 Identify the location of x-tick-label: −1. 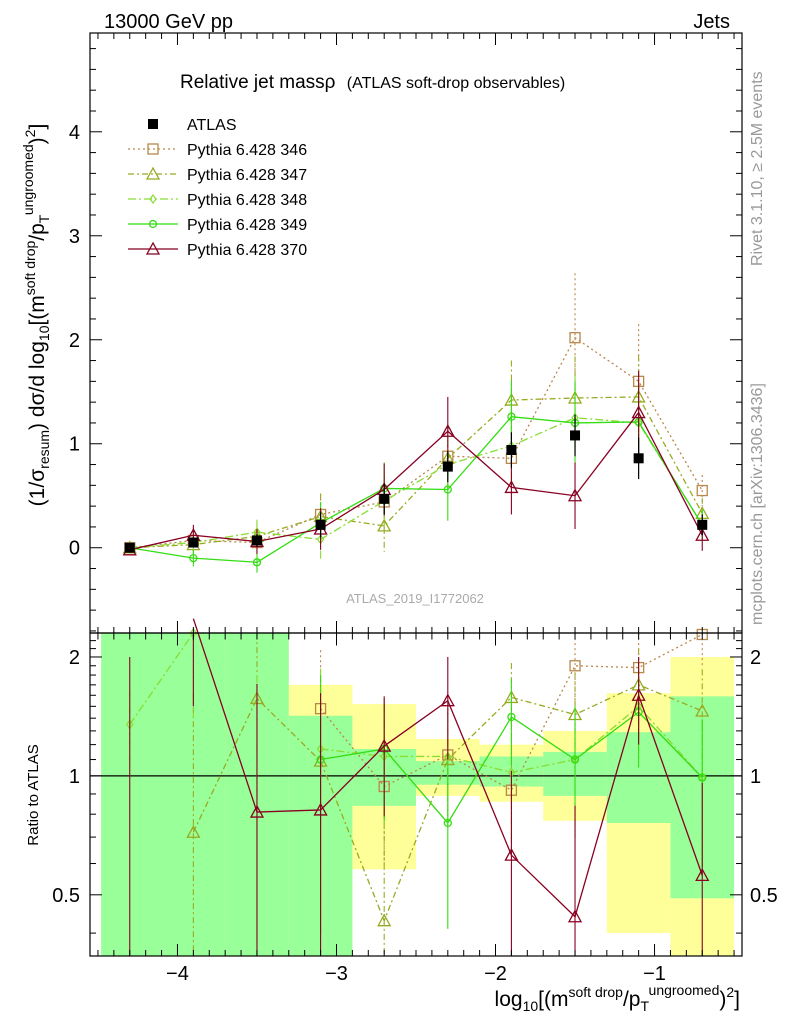
(654, 974).